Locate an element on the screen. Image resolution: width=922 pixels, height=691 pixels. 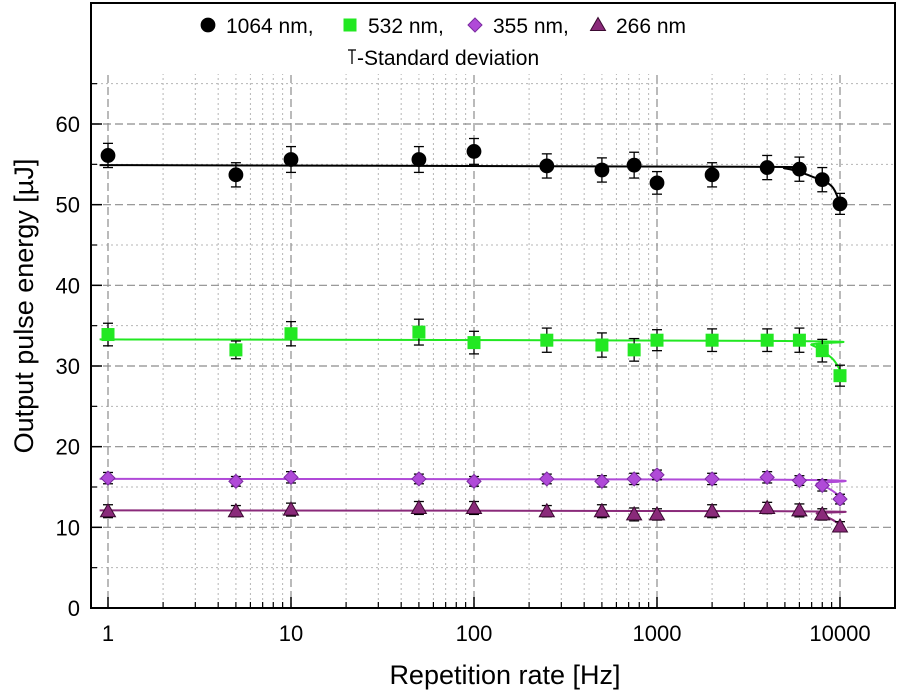
fit-line-266nm is located at coordinates (473, 517).